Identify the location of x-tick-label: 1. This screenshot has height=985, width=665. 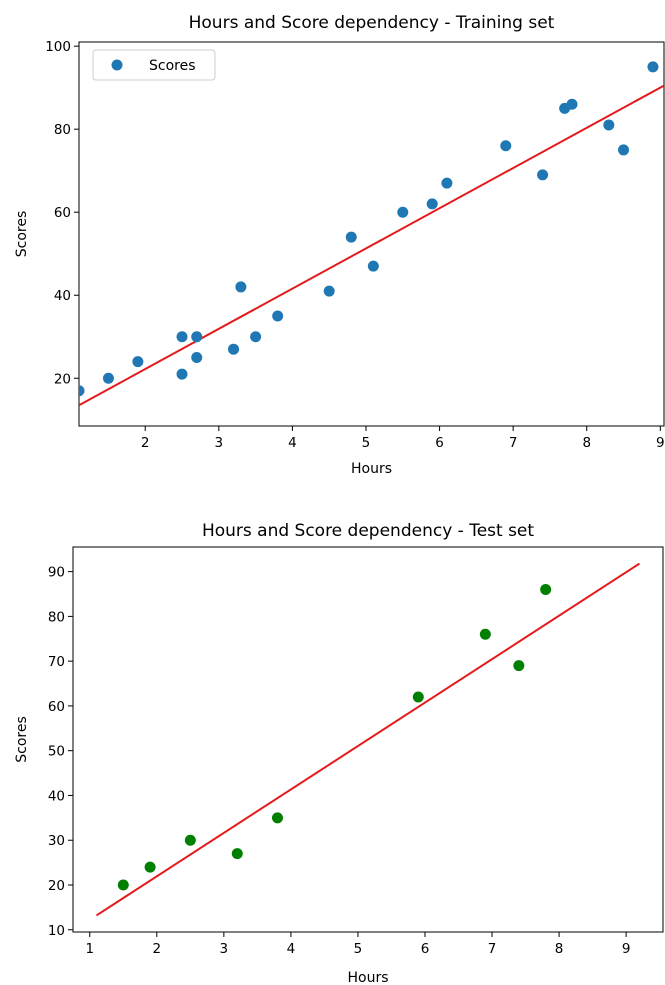
(89, 949).